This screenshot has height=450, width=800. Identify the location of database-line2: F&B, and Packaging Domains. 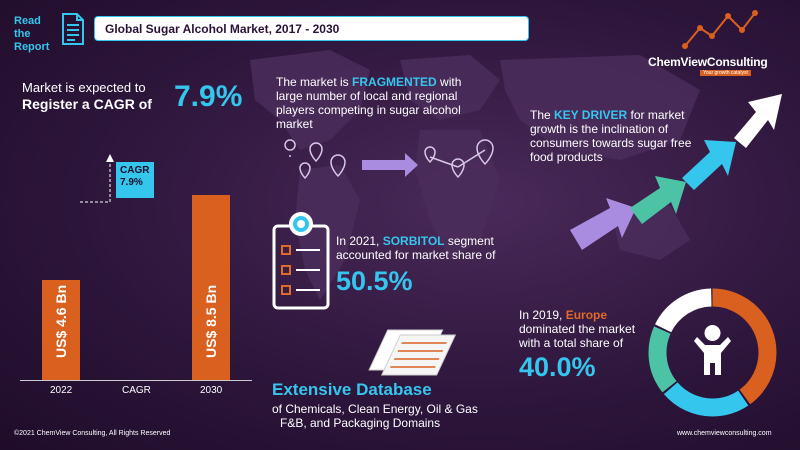
(360, 423).